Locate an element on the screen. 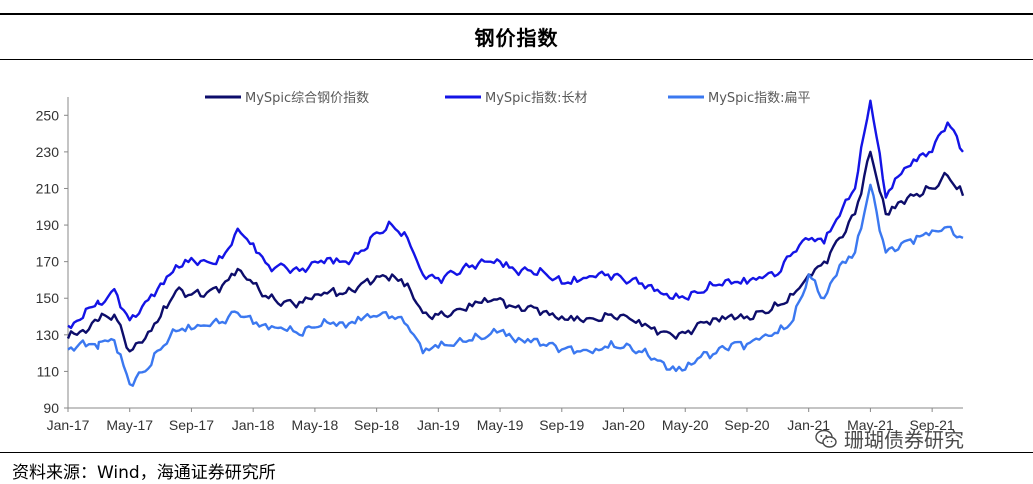 Image resolution: width=1033 pixels, height=484 pixels. x-tick-label: Jan-20 is located at coordinates (623, 425).